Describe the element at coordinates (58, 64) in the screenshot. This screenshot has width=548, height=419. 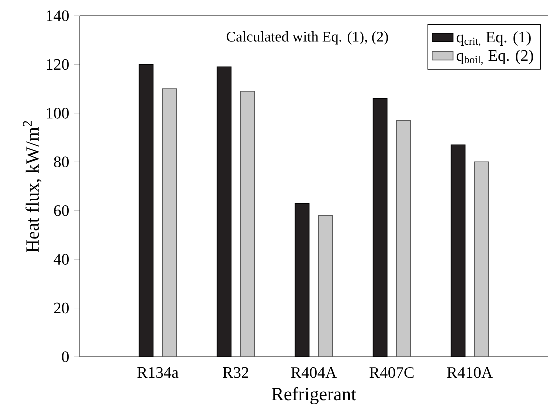
I see `y-tick-label: 120` at that location.